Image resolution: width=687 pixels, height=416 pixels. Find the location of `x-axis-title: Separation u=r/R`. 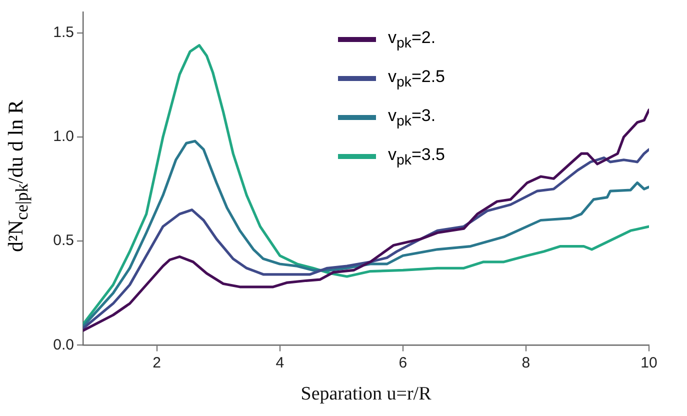

x-axis-title: Separation u=r/R is located at coordinates (366, 394).